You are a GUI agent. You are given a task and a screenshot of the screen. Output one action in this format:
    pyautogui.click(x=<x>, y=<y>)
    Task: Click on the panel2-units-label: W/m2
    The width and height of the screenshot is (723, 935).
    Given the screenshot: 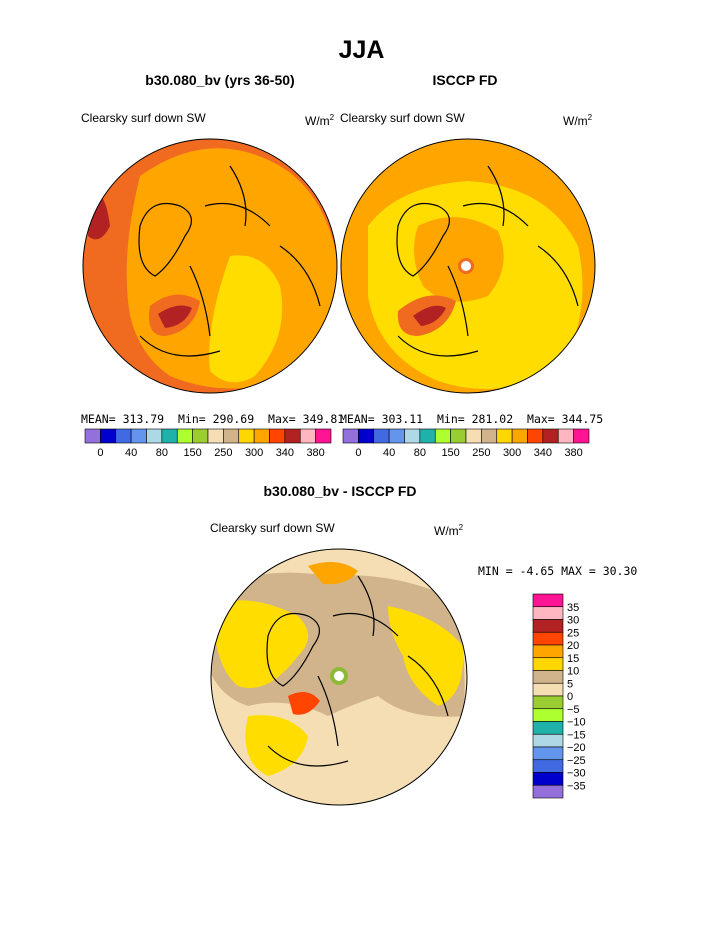 What is the action you would take?
    pyautogui.click(x=577, y=120)
    